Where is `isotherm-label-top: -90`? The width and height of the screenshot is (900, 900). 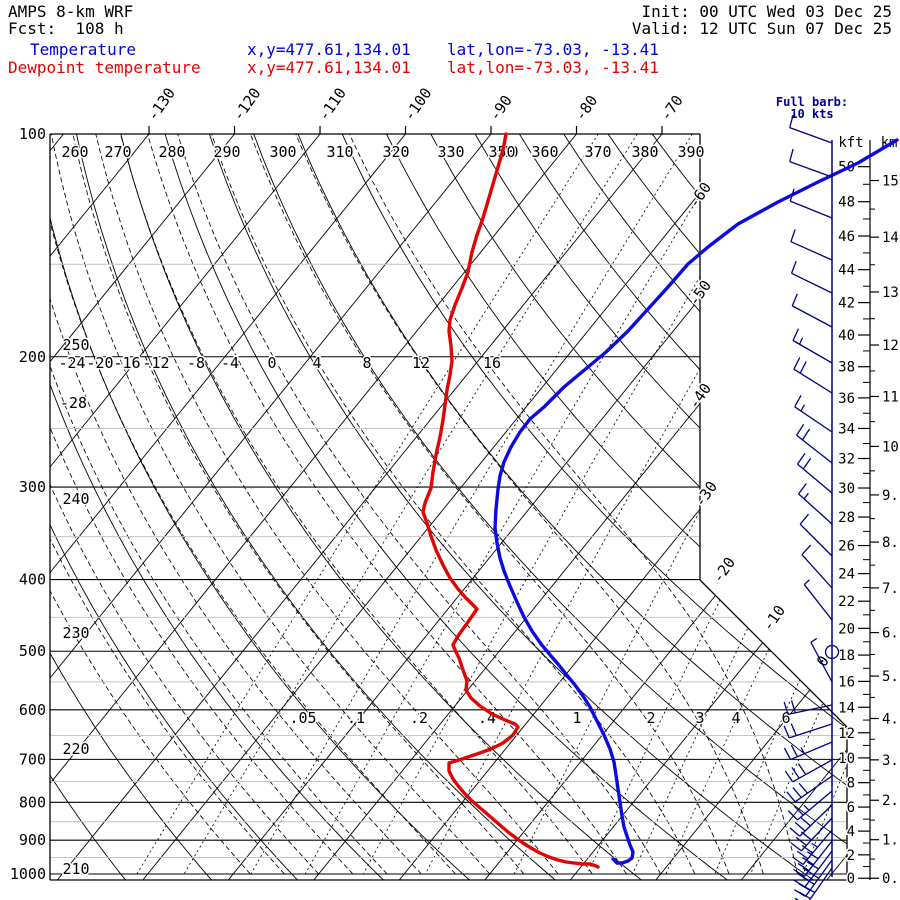 isotherm-label-top: -90 is located at coordinates (501, 108).